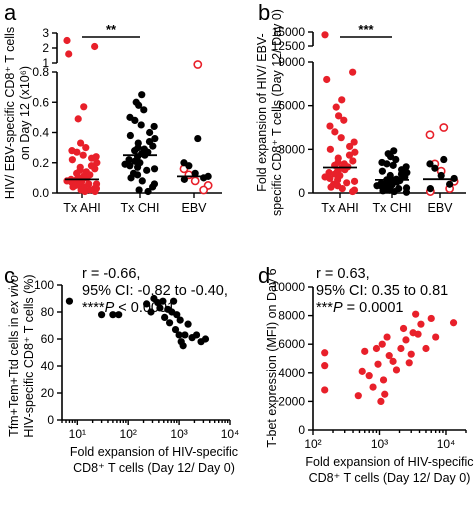 Image resolution: width=474 pixels, height=505 pixels. I want to click on x-axis-title-line1: Fold expansion of HIV-specific, so click(389, 462).